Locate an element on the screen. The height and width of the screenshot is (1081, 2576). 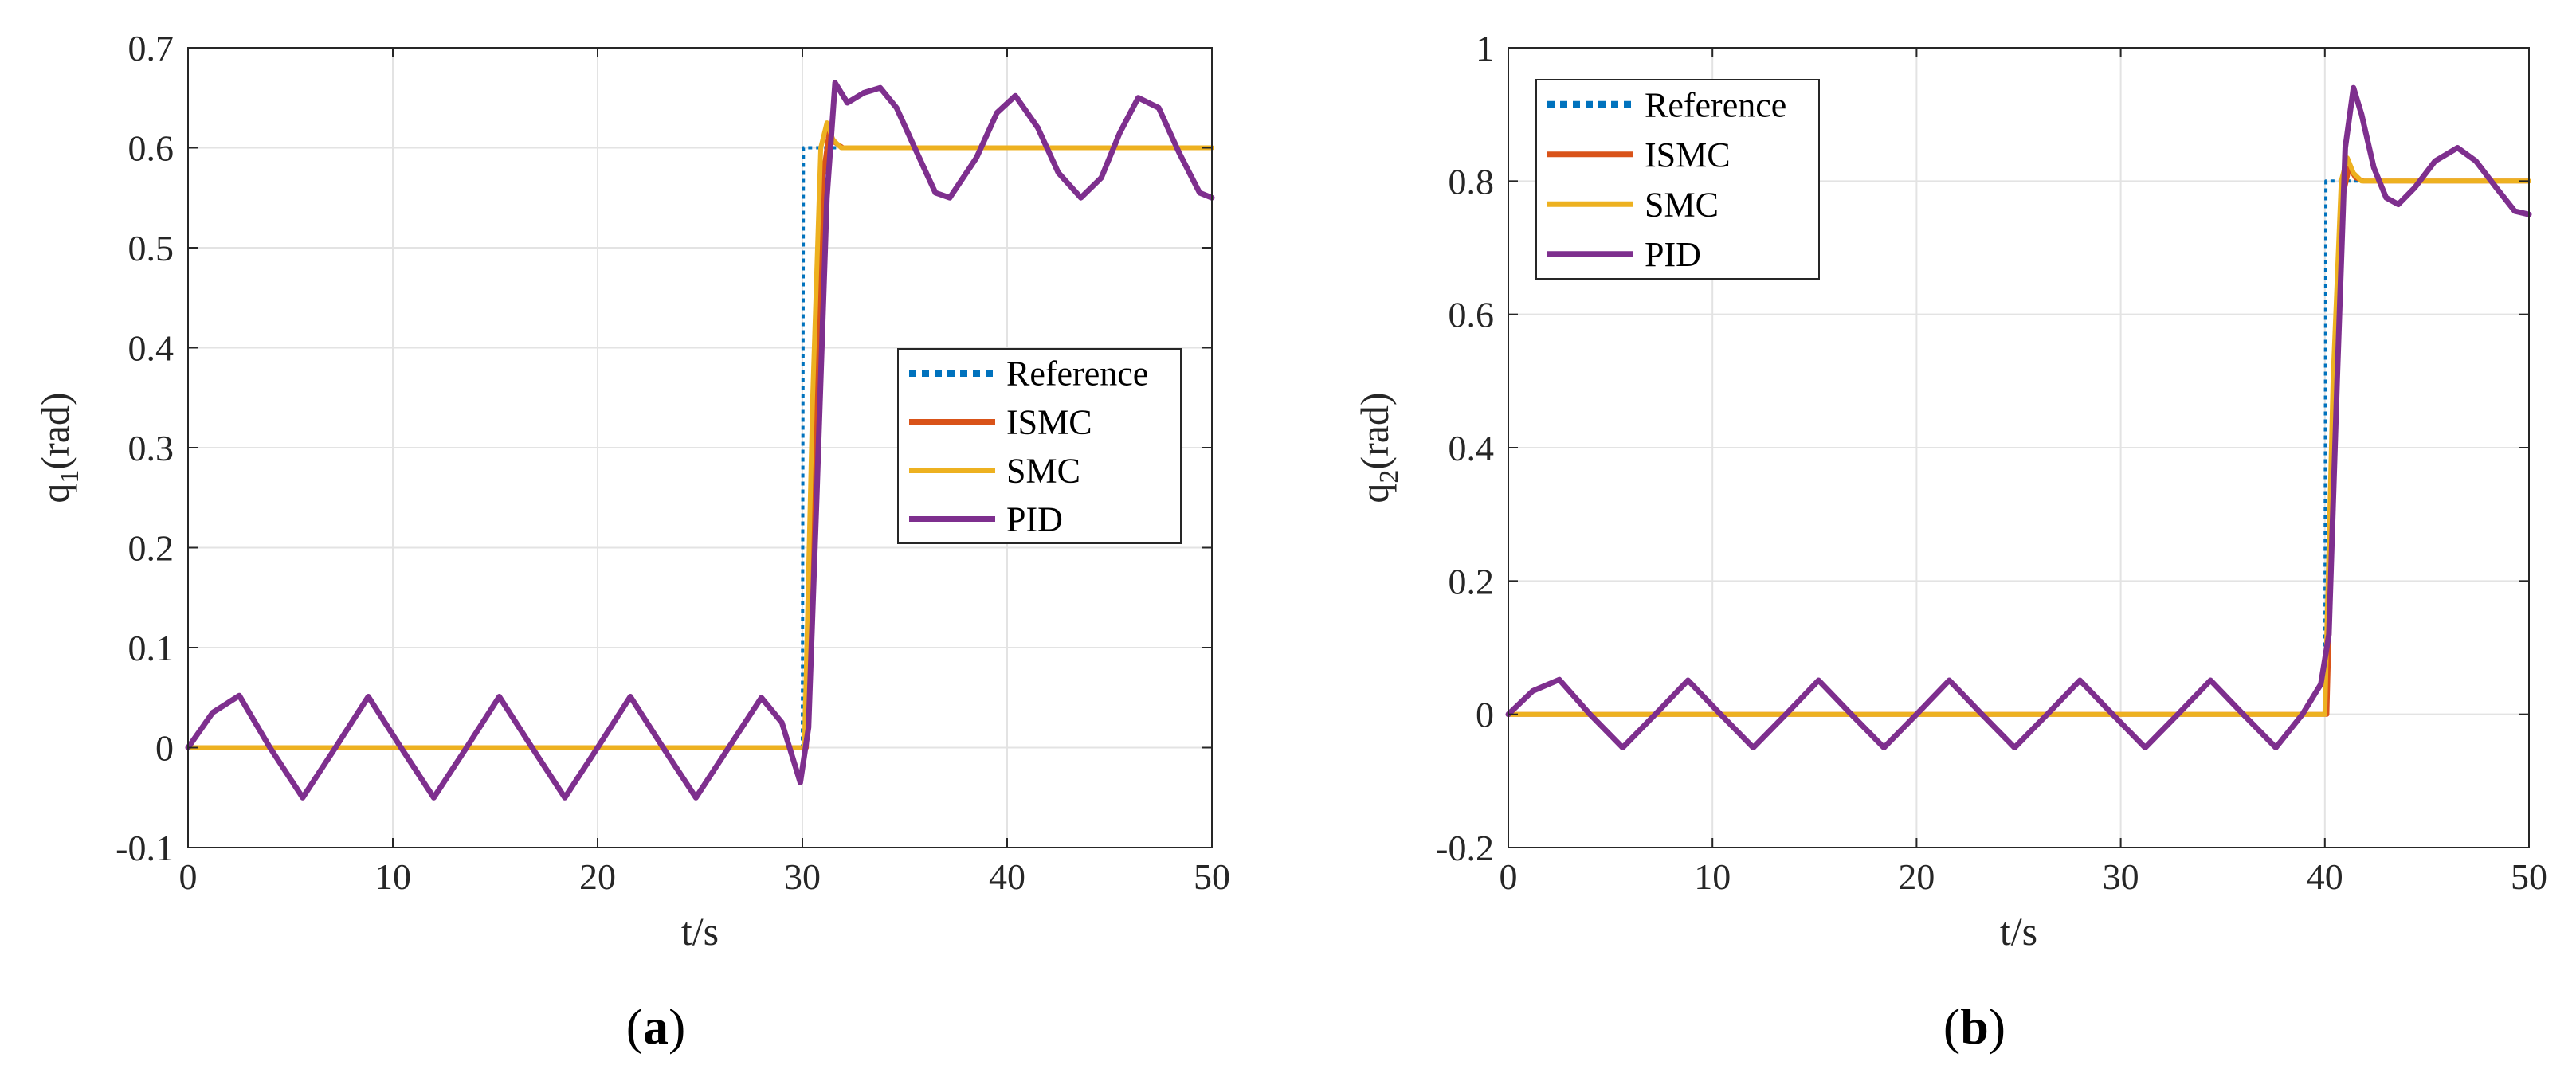
y-tick-label: 0.1 is located at coordinates (151, 648).